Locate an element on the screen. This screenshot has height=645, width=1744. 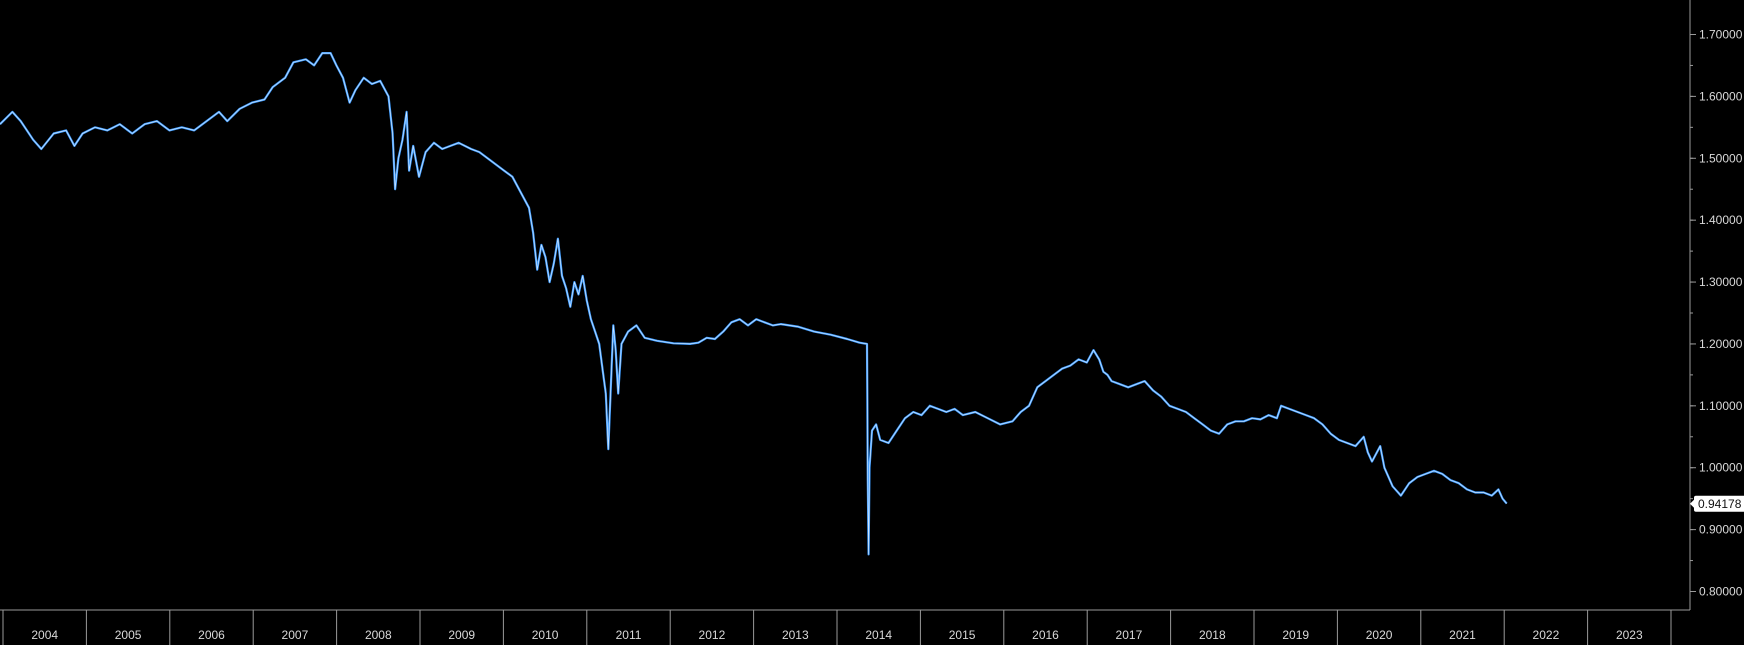
x-tick-label: 2009 is located at coordinates (461, 635).